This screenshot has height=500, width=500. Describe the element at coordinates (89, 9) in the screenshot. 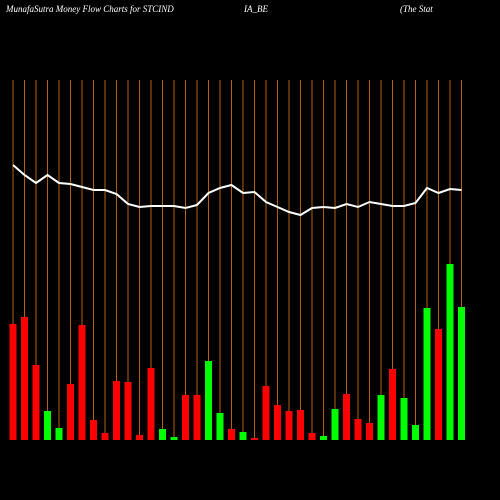

I see `chart-title: MunafaSutra Money Flow Charts for STCIND` at that location.